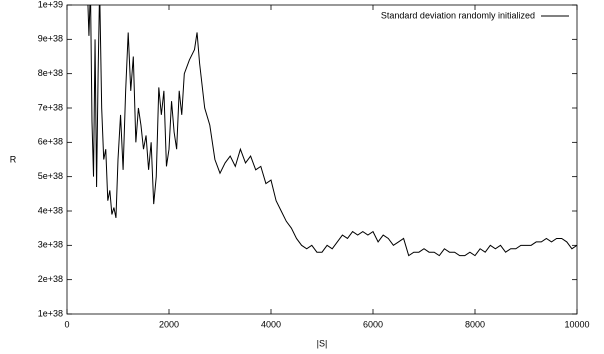 This screenshot has width=604, height=354. Describe the element at coordinates (576, 324) in the screenshot. I see `x-tick-label: 10000` at that location.